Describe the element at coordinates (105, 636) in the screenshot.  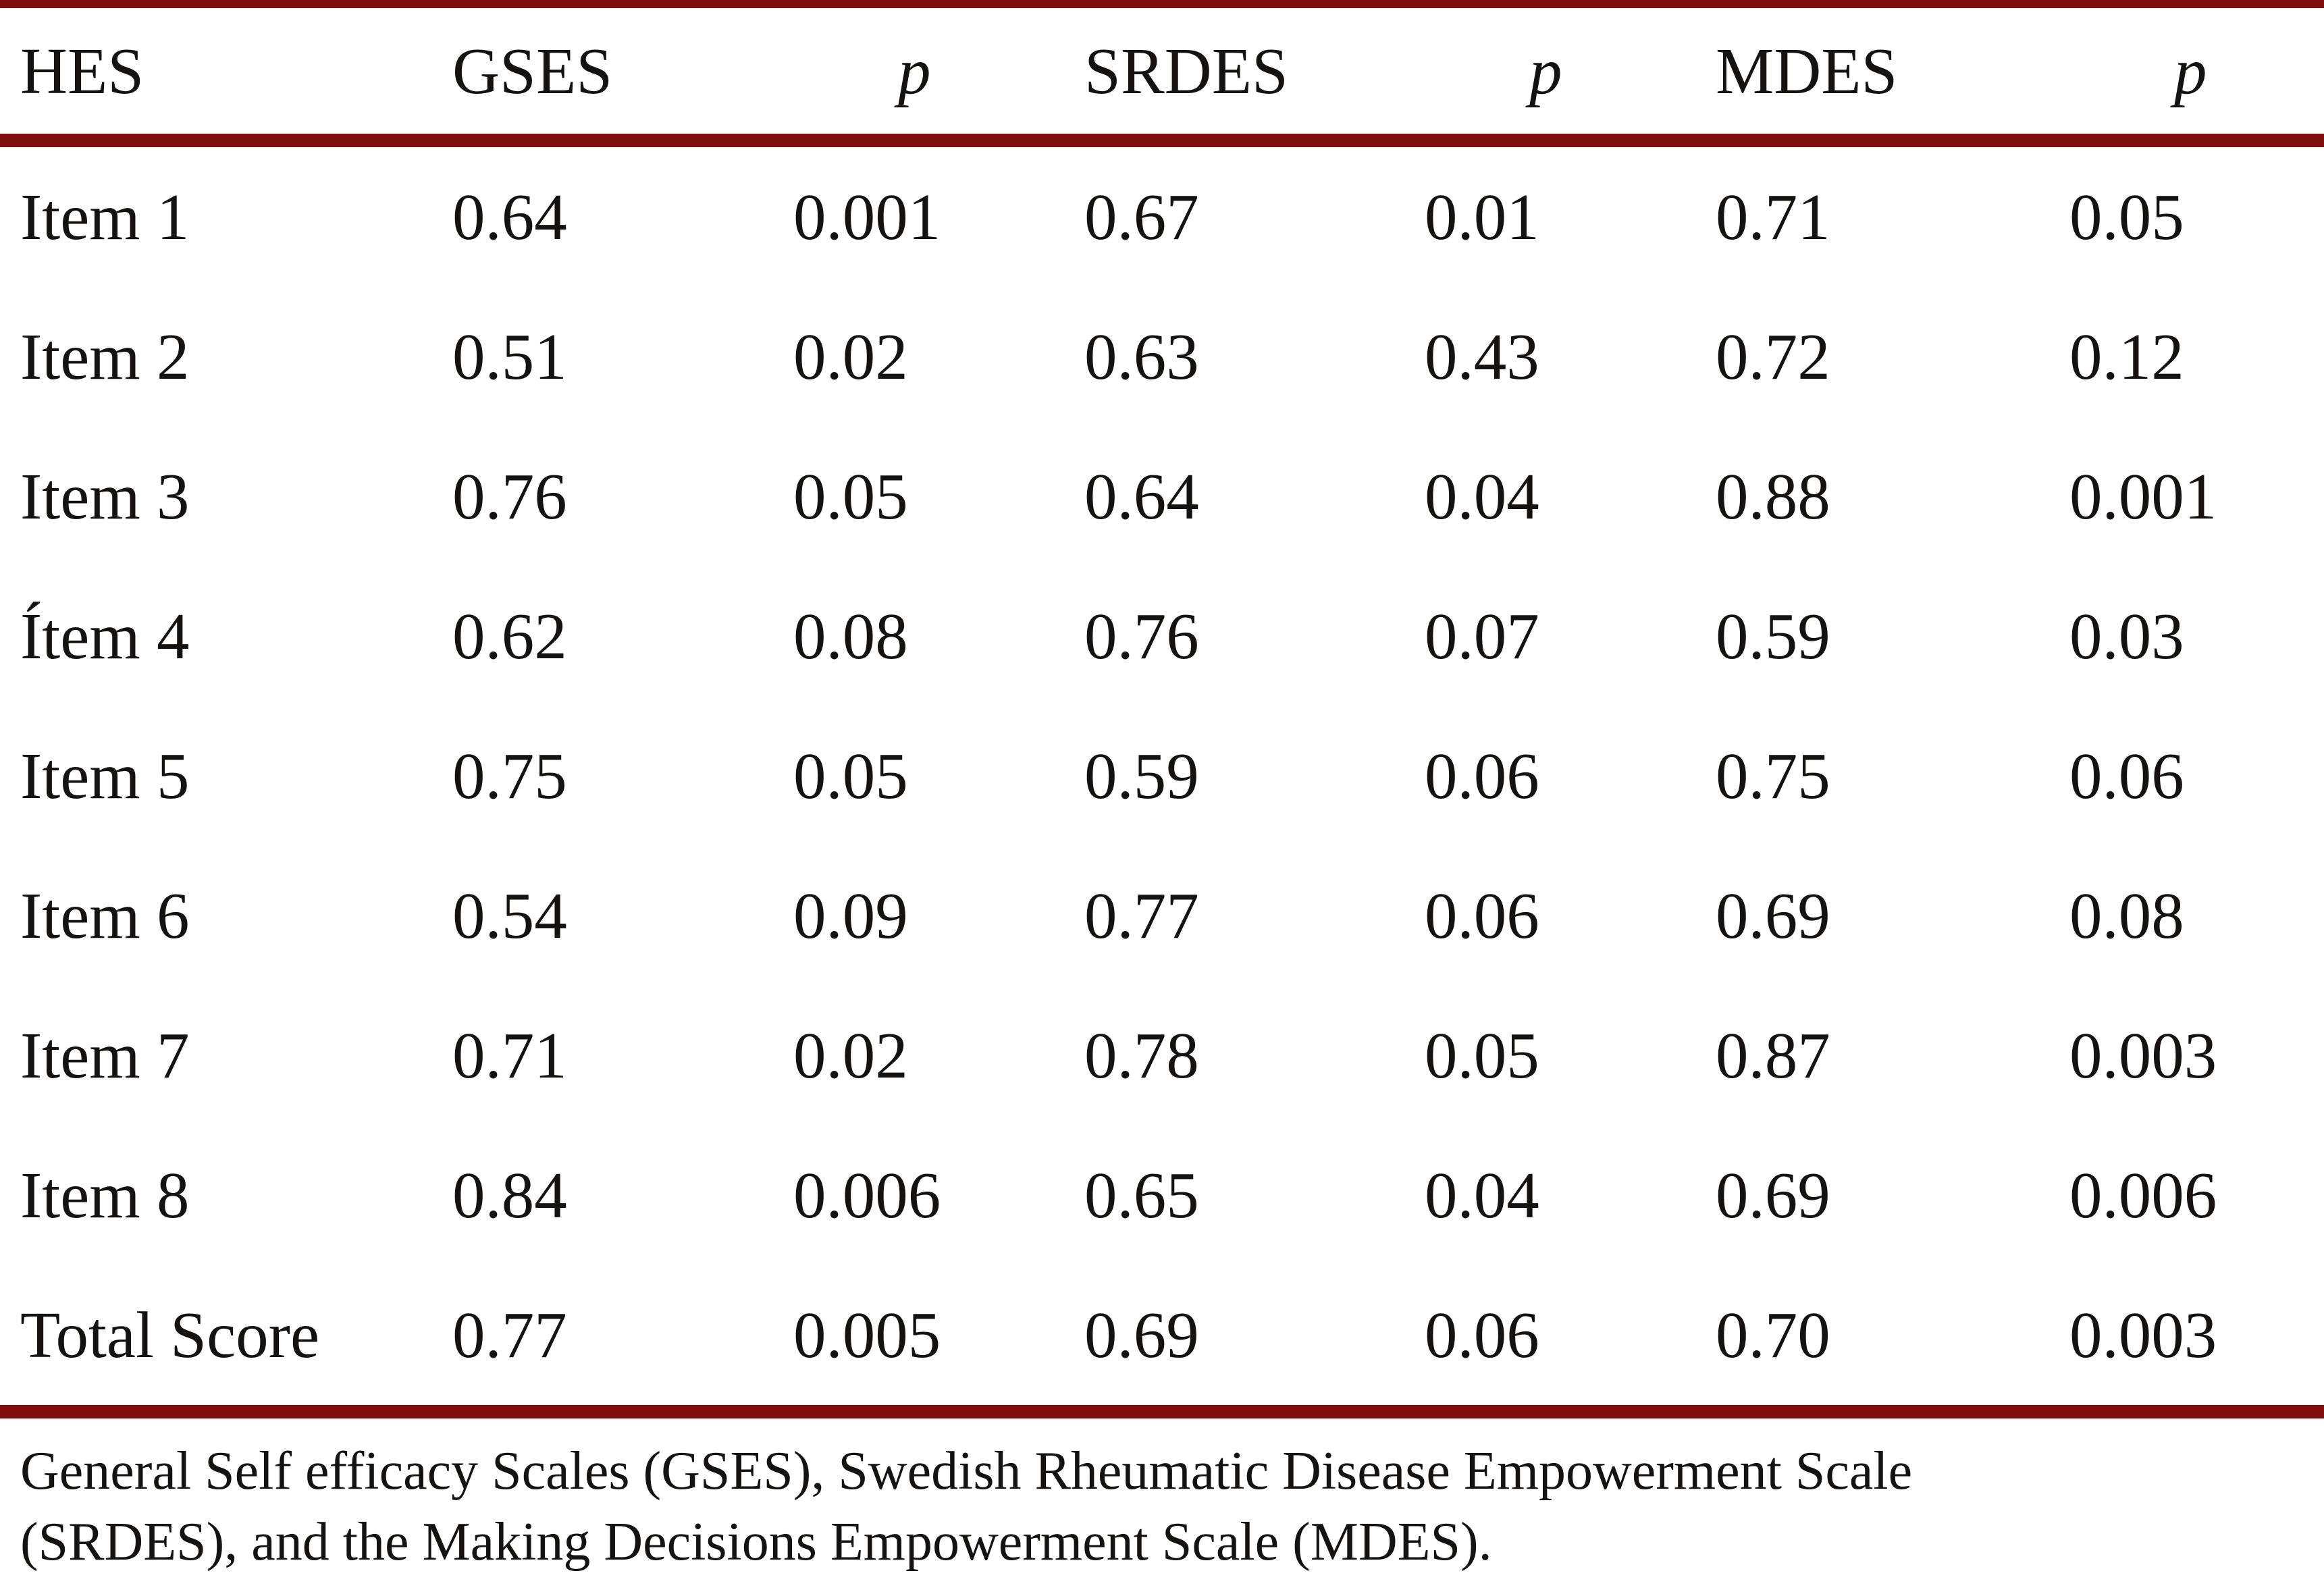
I see `row-label: Ítem 4` at that location.